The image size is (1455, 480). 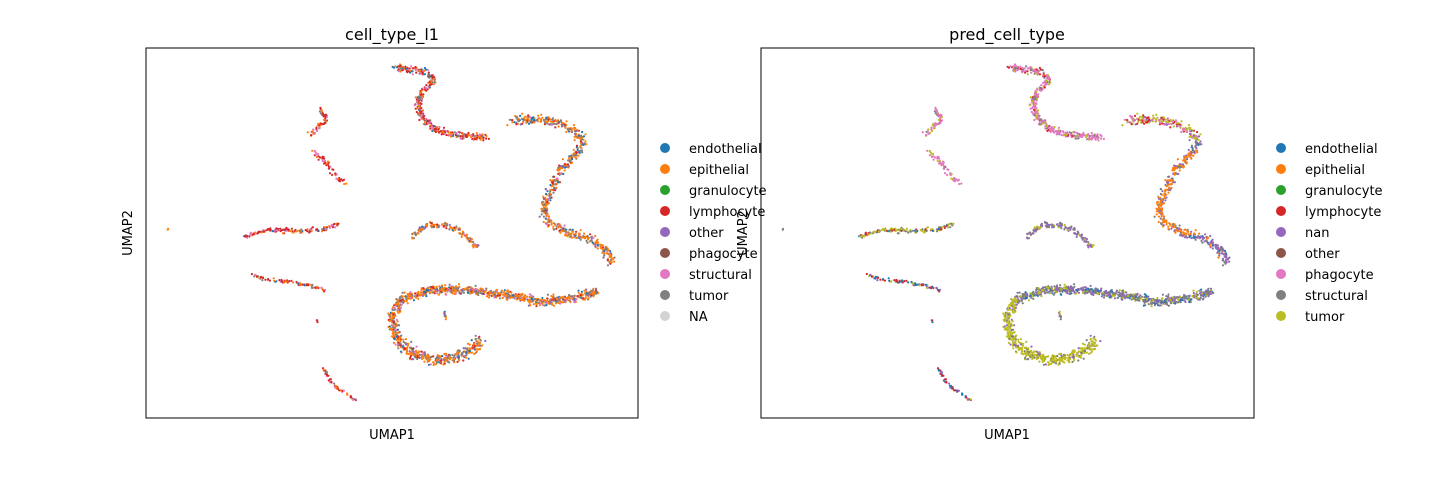 What do you see at coordinates (719, 170) in the screenshot?
I see `legend-label: epithelial` at bounding box center [719, 170].